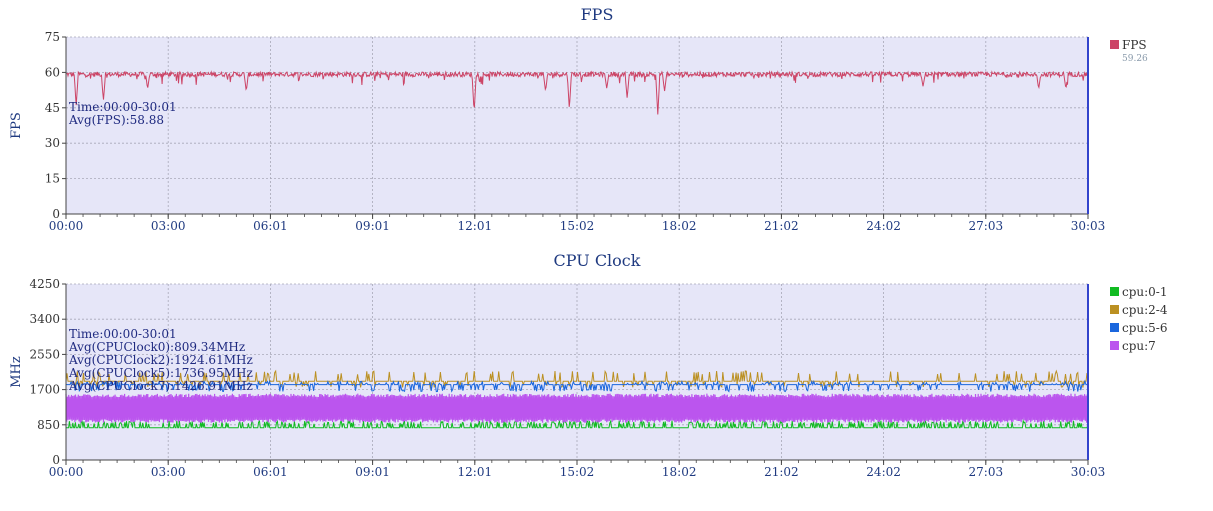 The image size is (1213, 511). What do you see at coordinates (48, 425) in the screenshot?
I see `y-tick-label: 850` at bounding box center [48, 425].